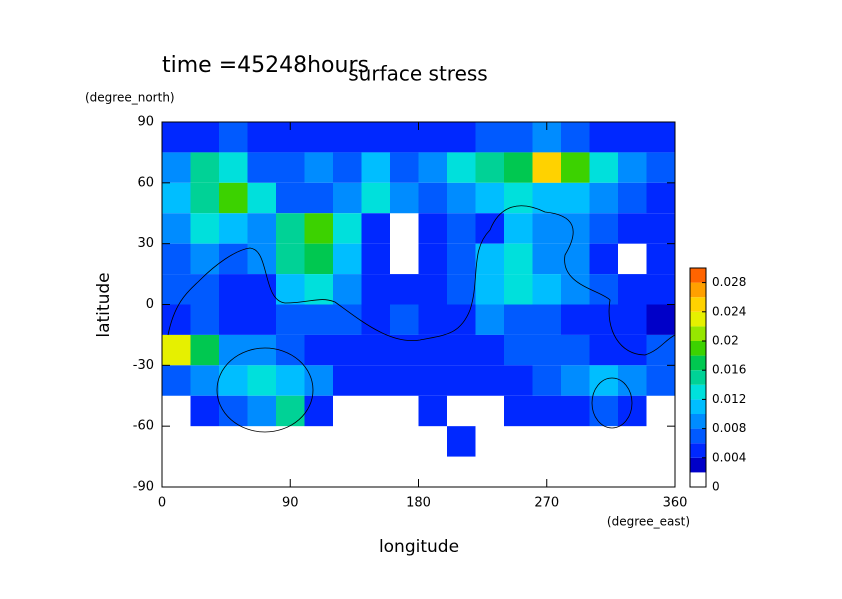  I want to click on colorbar-frame, so click(698, 377).